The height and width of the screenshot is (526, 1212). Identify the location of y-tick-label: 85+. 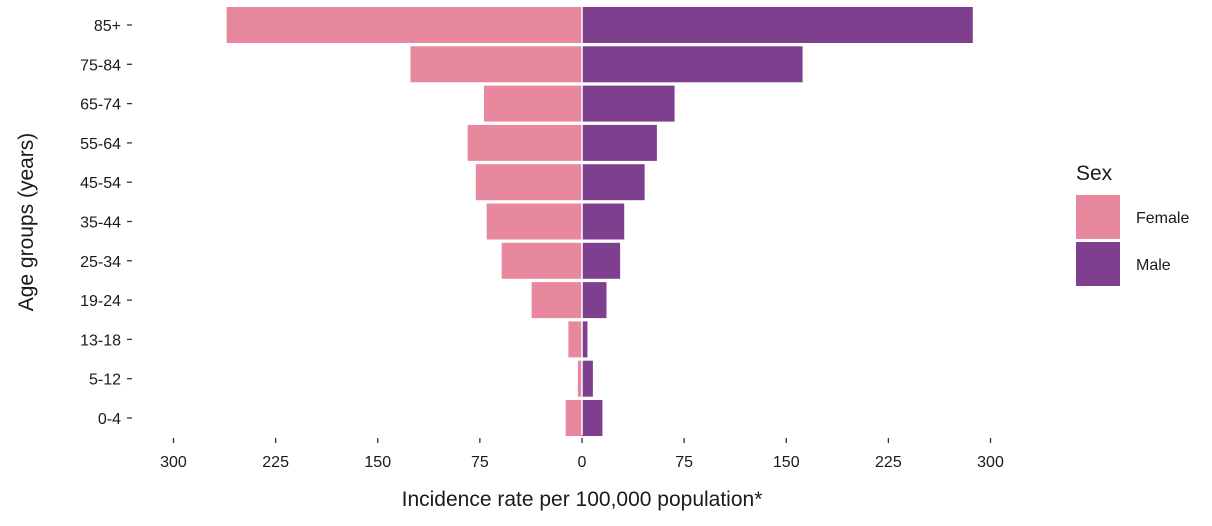
(107, 26).